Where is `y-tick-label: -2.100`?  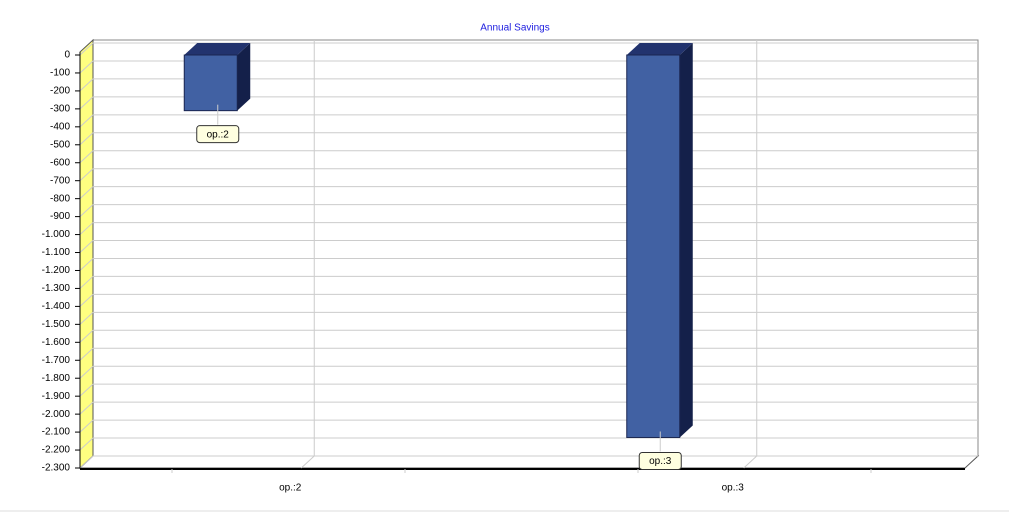
y-tick-label: -2.100 is located at coordinates (56, 432).